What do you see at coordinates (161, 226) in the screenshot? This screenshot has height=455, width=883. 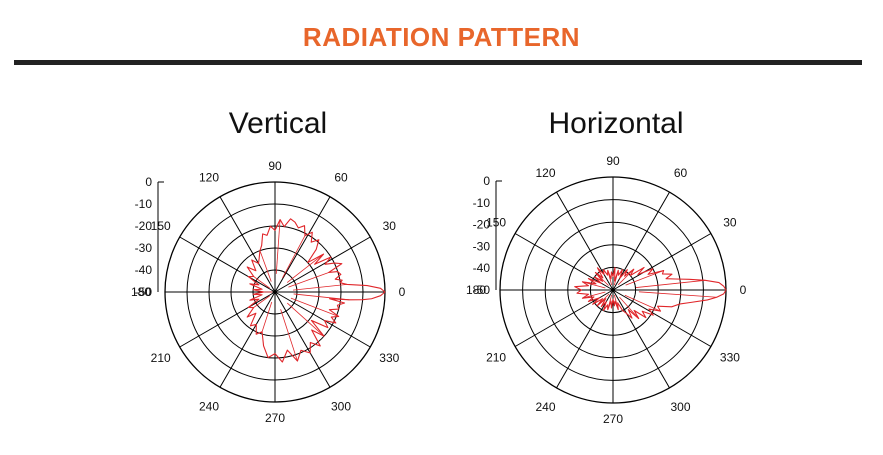 I see `angle-tick-label: 150` at bounding box center [161, 226].